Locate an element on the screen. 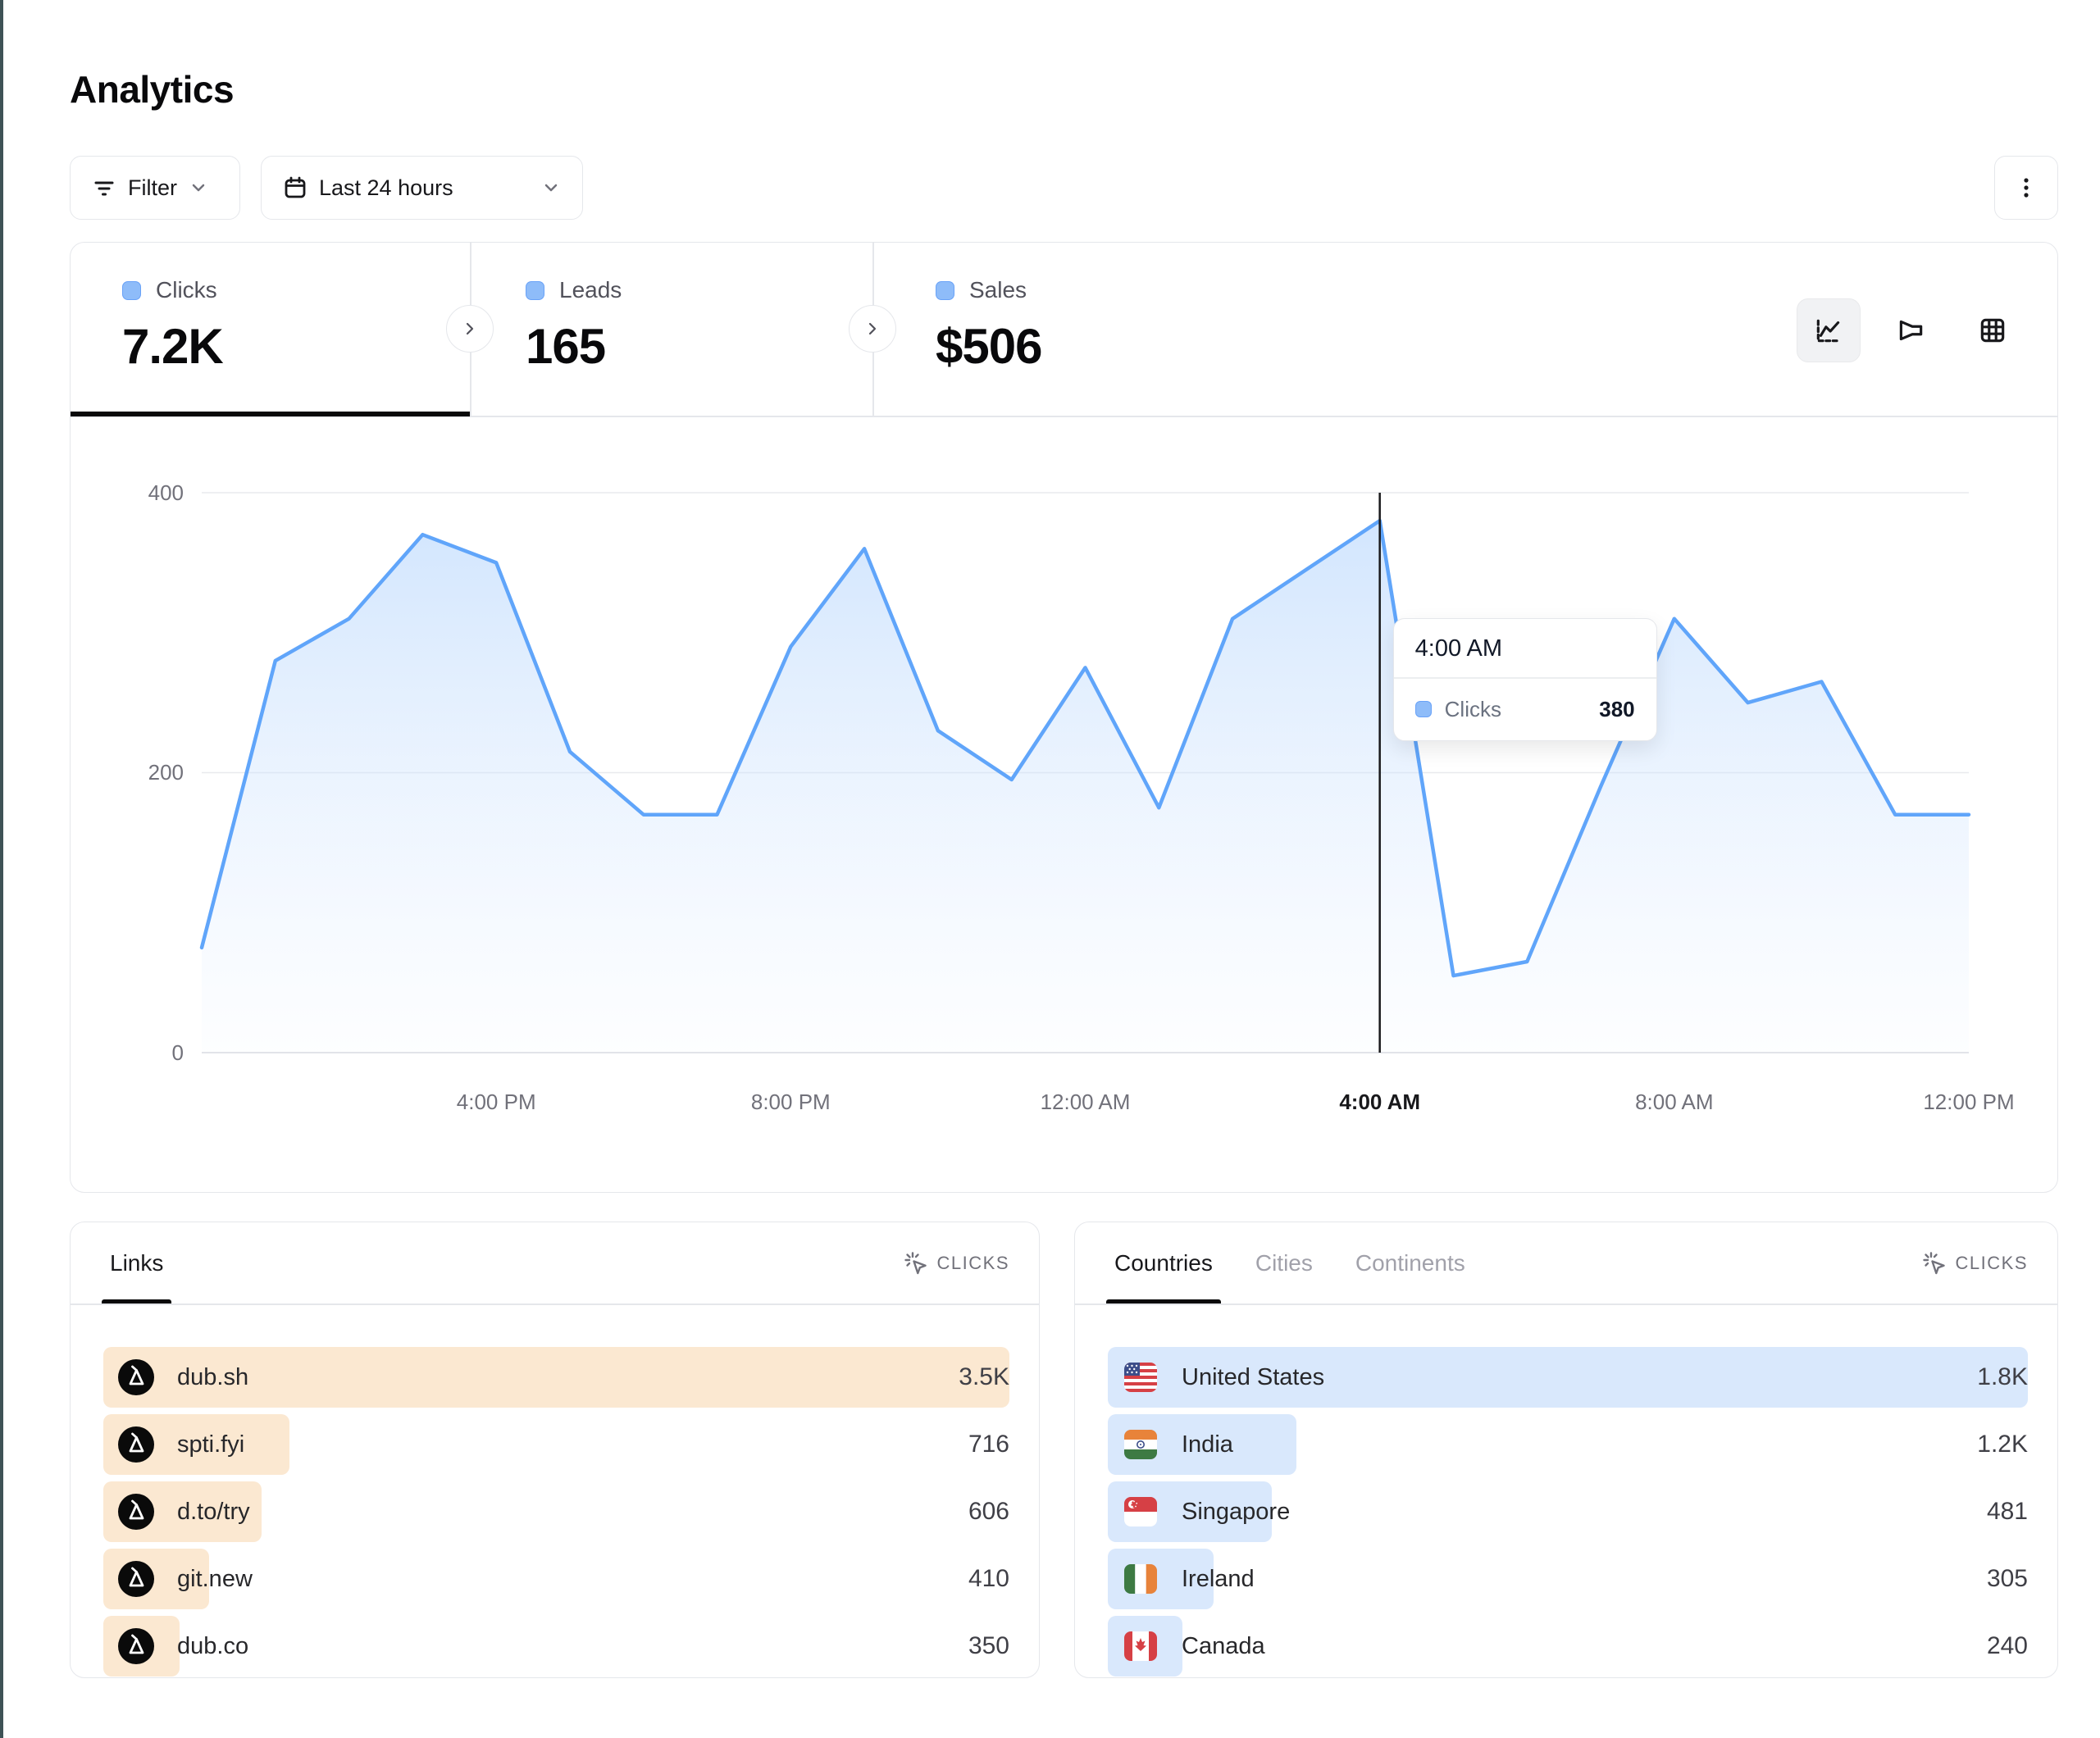 Image resolution: width=2100 pixels, height=1738 pixels. tooltip-divider is located at coordinates (1524, 678).